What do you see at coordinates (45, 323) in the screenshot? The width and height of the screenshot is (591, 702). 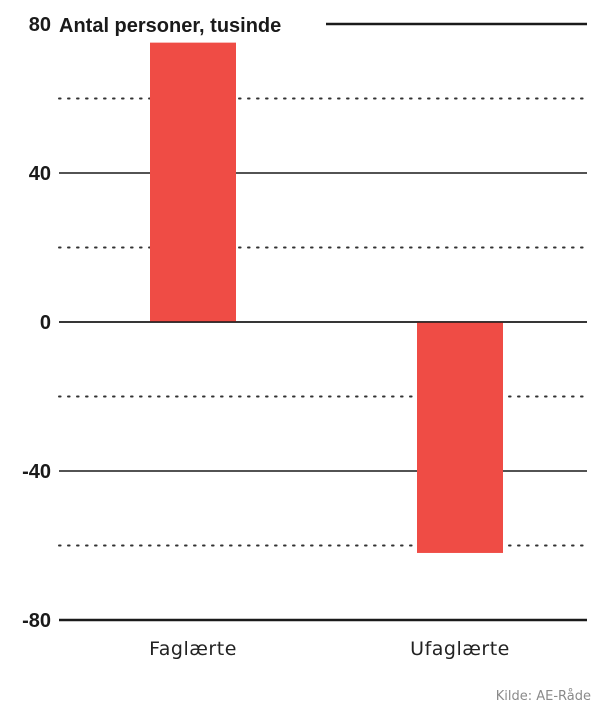 I see `y-tick-label: 0` at bounding box center [45, 323].